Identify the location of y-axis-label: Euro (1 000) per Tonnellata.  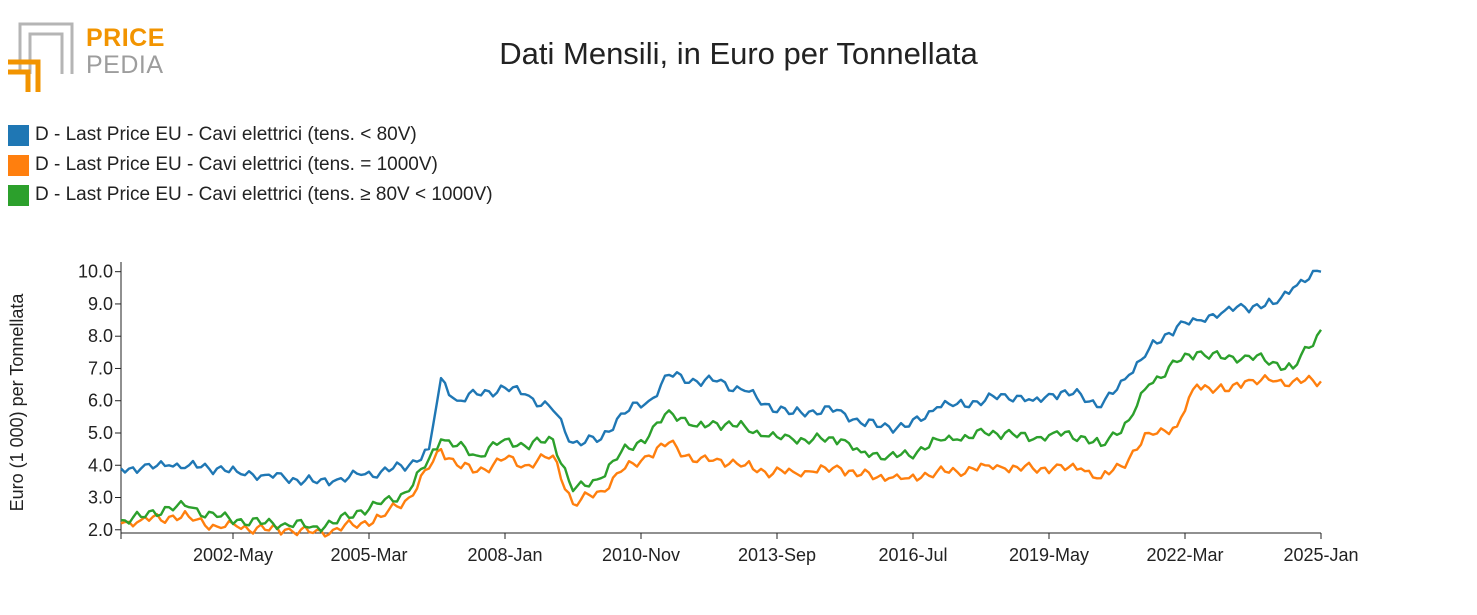
(17, 402).